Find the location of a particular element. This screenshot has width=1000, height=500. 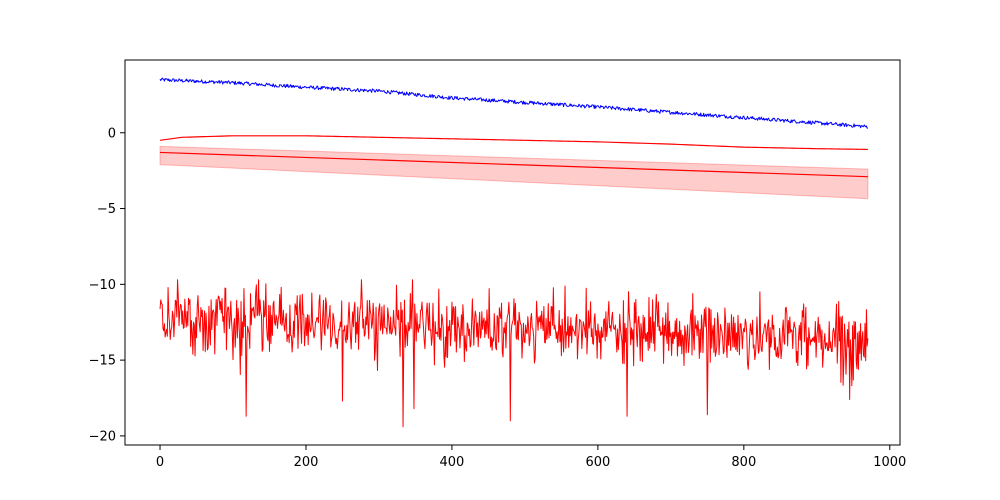

y-tick-label: −15 is located at coordinates (102, 361).